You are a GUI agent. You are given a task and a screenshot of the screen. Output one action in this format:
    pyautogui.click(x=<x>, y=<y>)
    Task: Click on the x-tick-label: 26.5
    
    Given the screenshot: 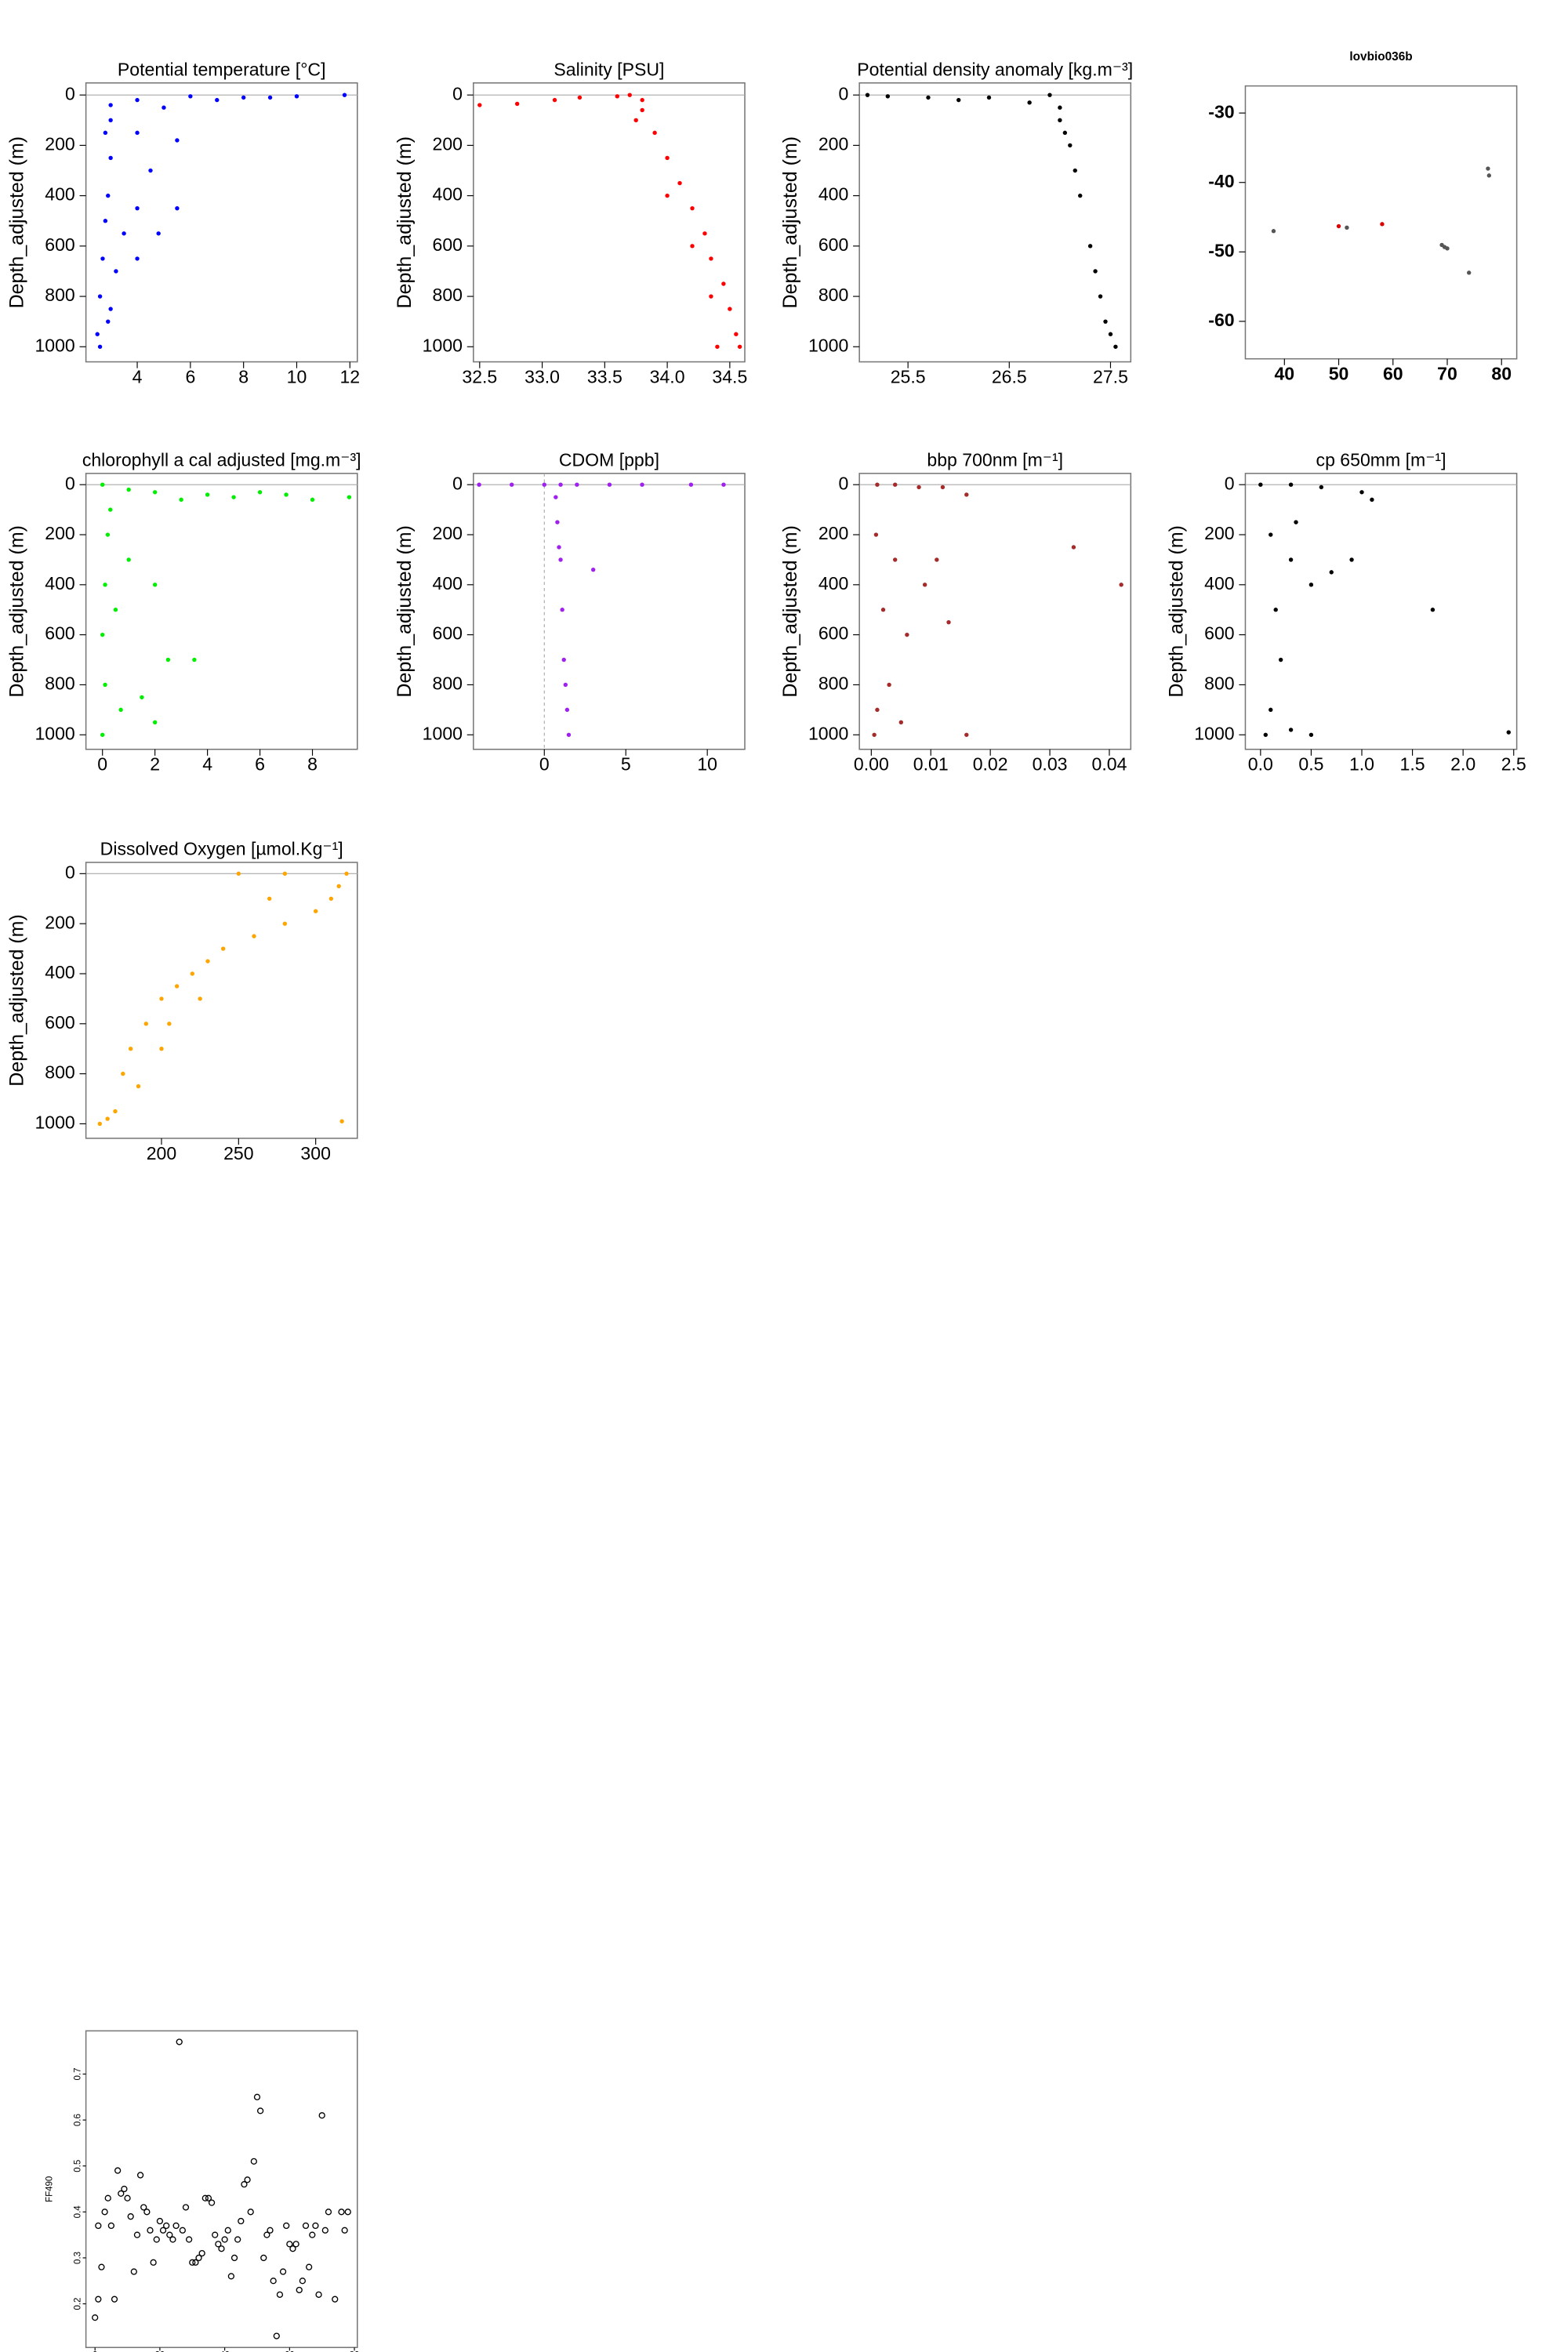 What is the action you would take?
    pyautogui.click(x=1010, y=376)
    